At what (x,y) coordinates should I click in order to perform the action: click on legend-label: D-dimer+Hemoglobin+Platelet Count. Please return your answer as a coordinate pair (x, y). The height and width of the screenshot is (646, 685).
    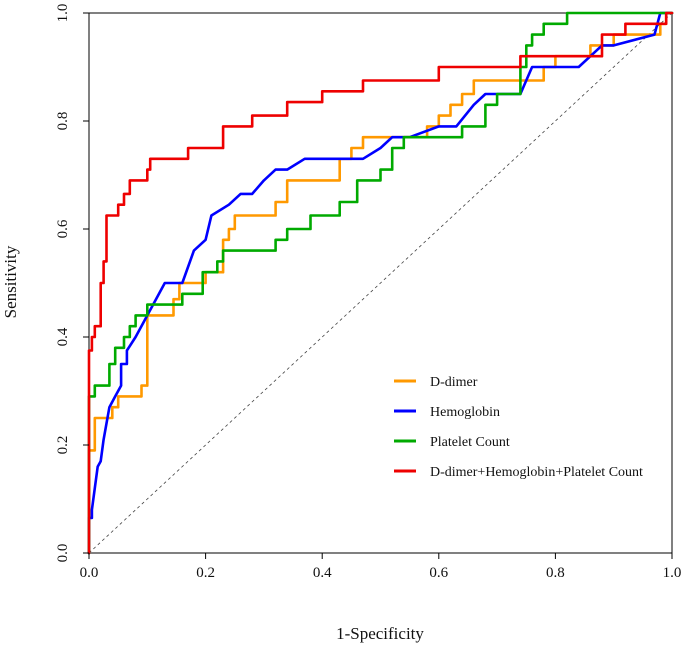
    Looking at the image, I should click on (536, 472).